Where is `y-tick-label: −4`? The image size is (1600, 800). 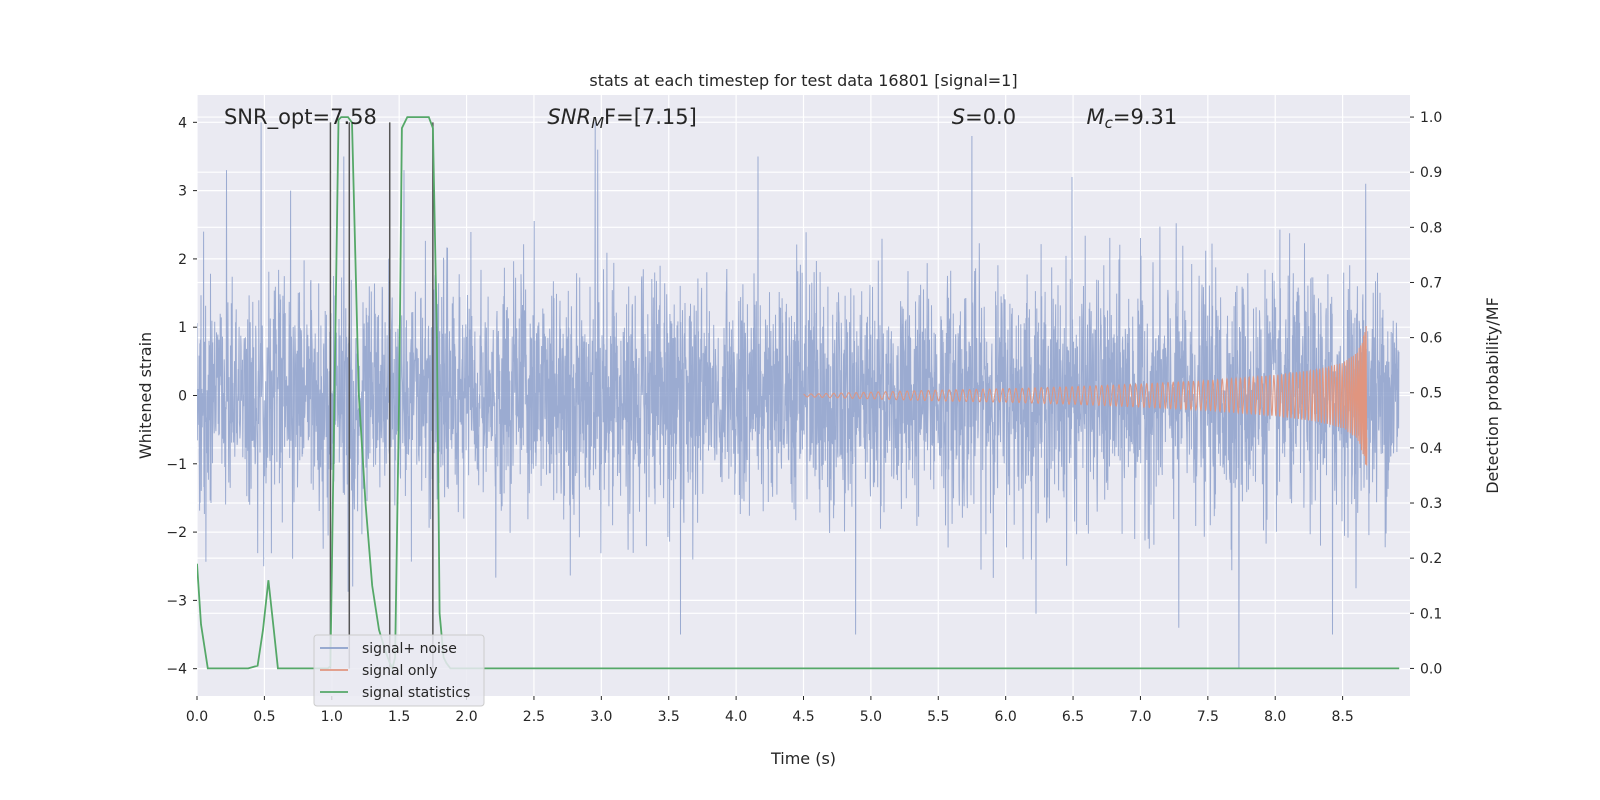 y-tick-label: −4 is located at coordinates (176, 670).